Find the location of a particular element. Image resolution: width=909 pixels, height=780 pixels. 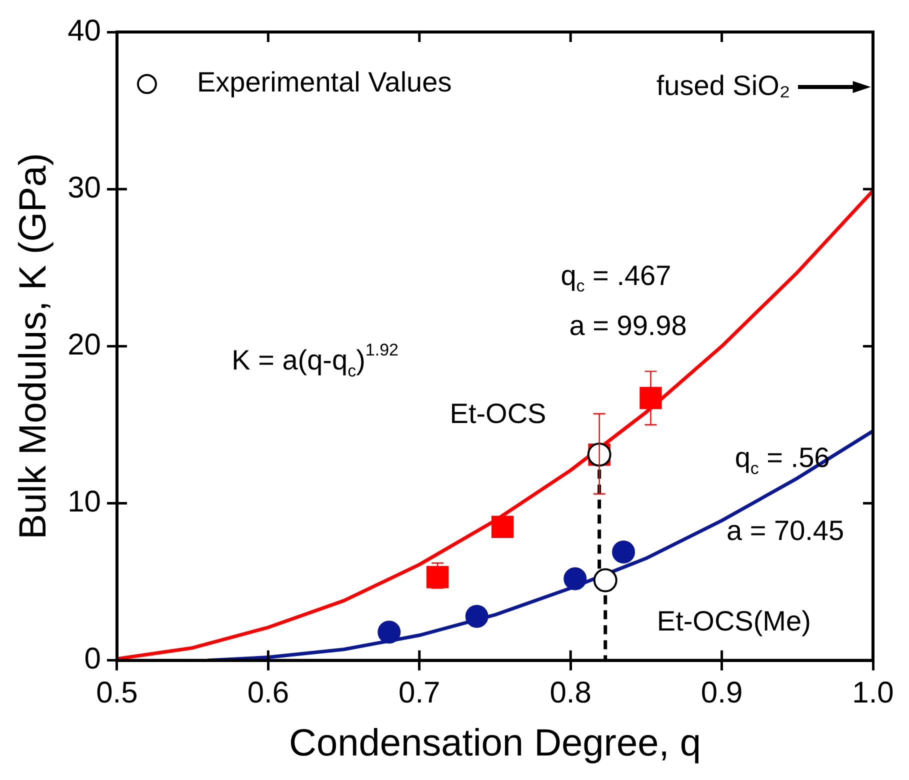

x-axis-title: Condensation Degree, q is located at coordinates (495, 743).